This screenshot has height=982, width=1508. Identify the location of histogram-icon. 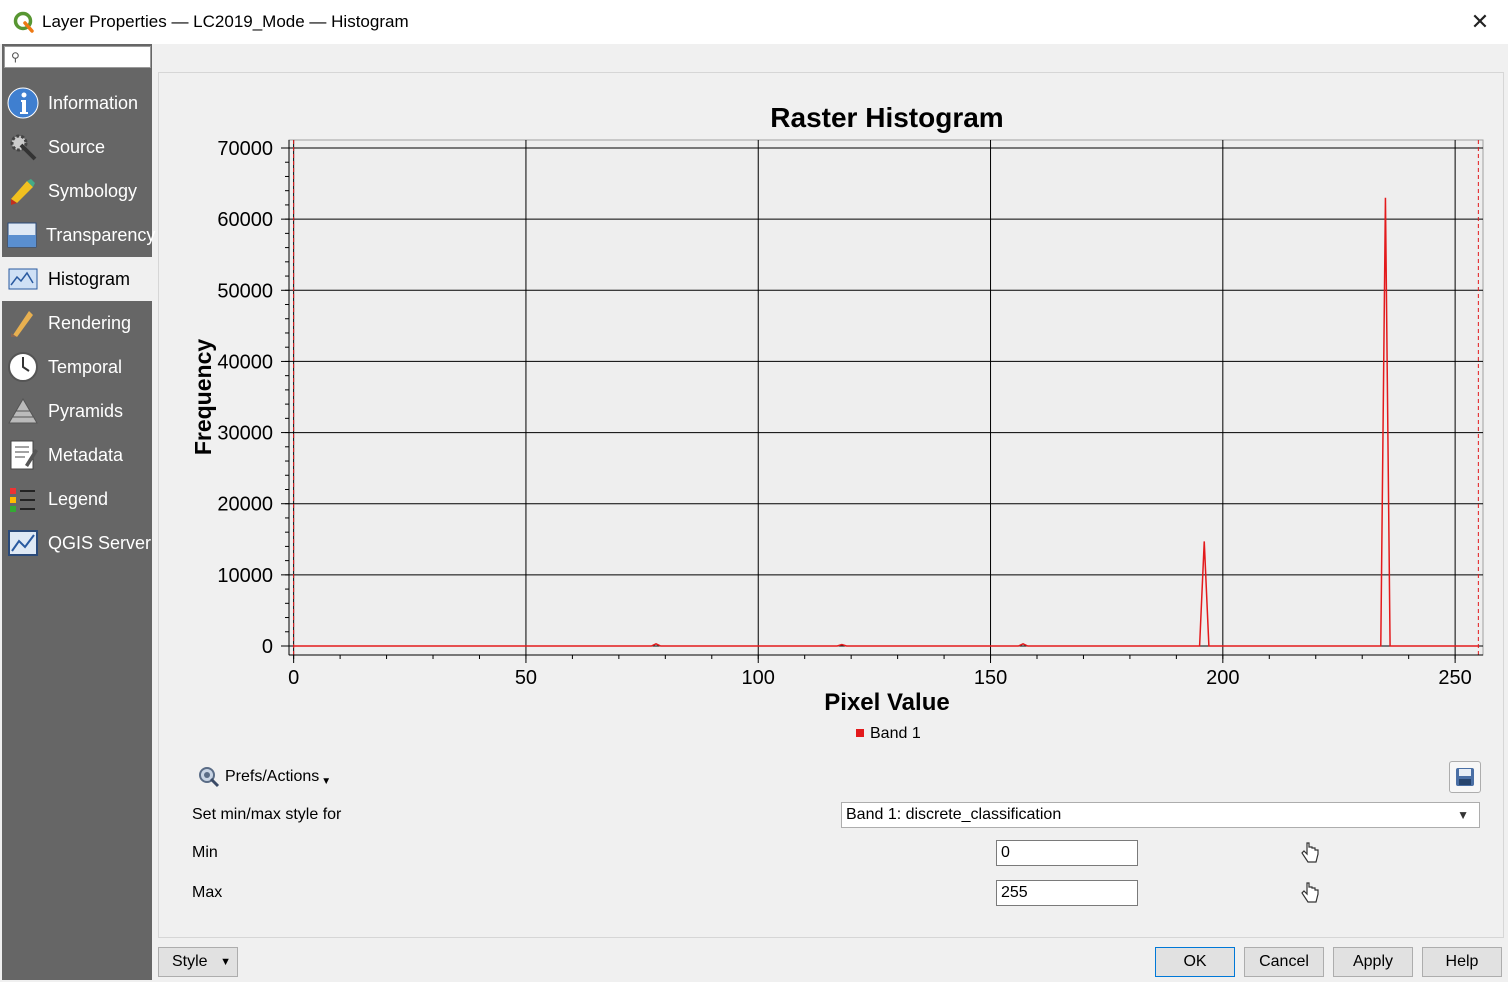
(23, 279).